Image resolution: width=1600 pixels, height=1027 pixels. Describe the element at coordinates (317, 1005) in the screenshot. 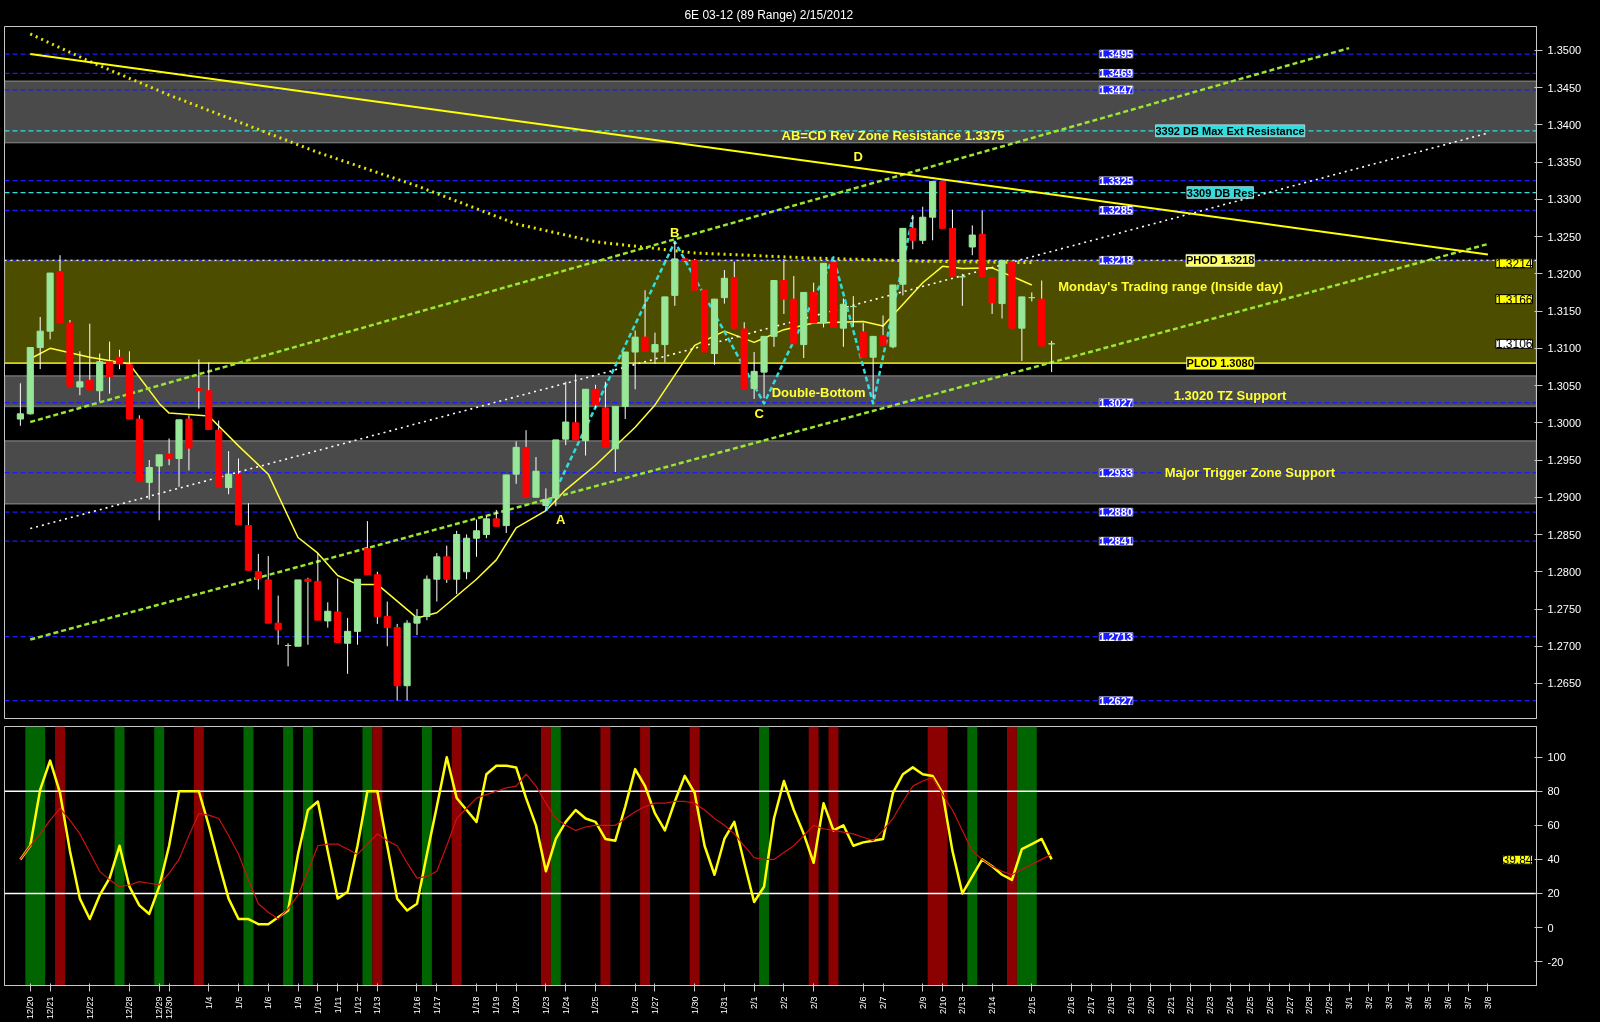

I see `x-tick-label: 1/10` at that location.